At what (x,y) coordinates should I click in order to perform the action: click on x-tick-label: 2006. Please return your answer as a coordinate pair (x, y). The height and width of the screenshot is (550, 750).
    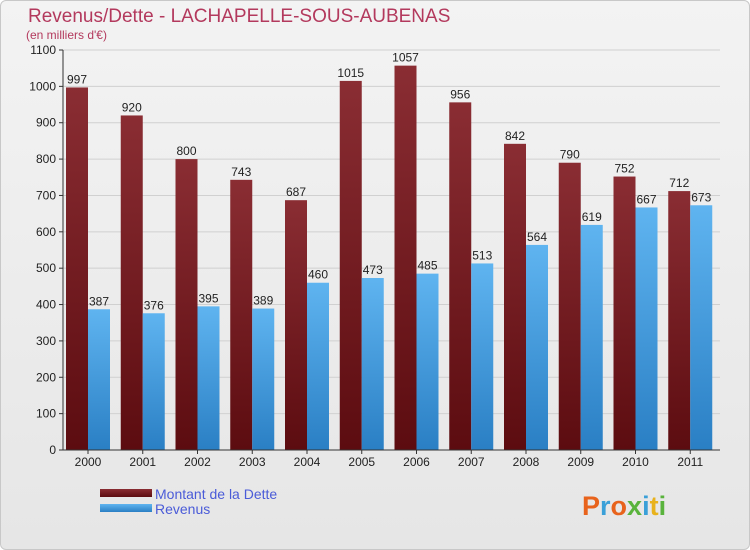
    Looking at the image, I should click on (416, 462).